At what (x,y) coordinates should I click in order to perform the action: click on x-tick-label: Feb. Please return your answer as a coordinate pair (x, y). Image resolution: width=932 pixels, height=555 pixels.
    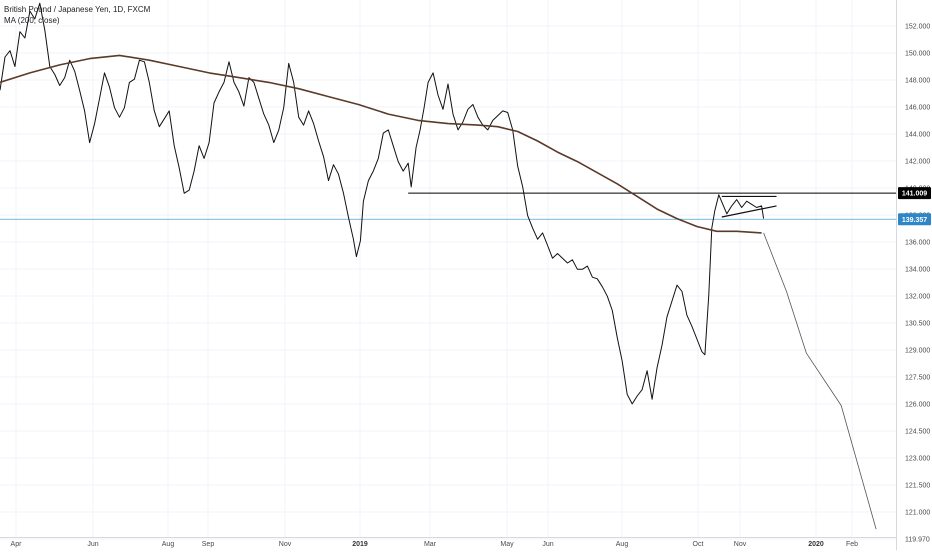
    Looking at the image, I should click on (852, 544).